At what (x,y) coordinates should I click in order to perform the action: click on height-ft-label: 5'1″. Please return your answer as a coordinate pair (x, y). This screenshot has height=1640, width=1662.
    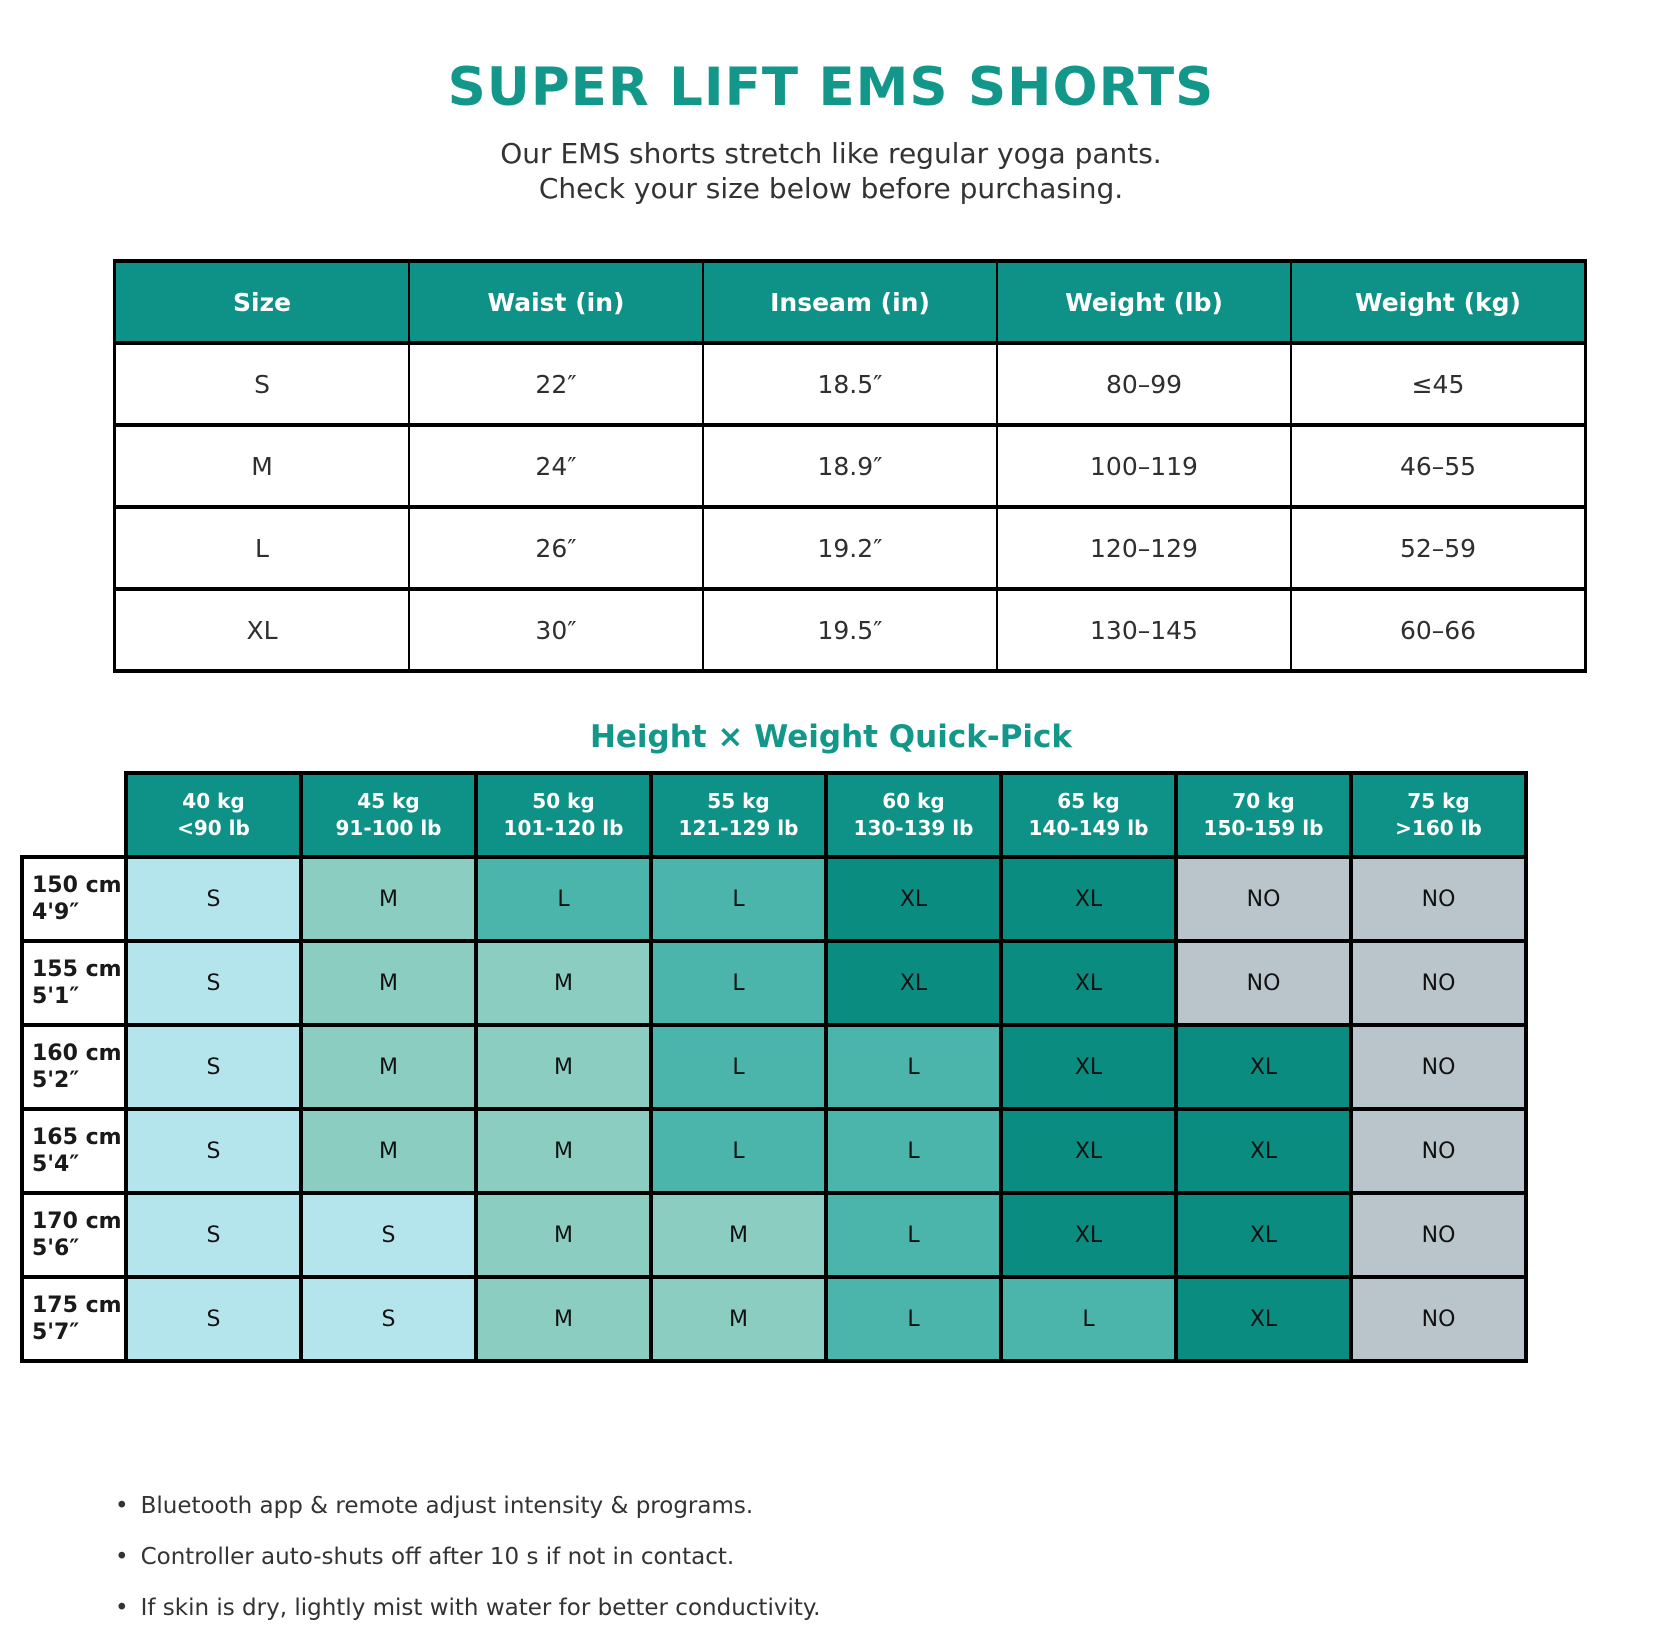
    Looking at the image, I should click on (56, 996).